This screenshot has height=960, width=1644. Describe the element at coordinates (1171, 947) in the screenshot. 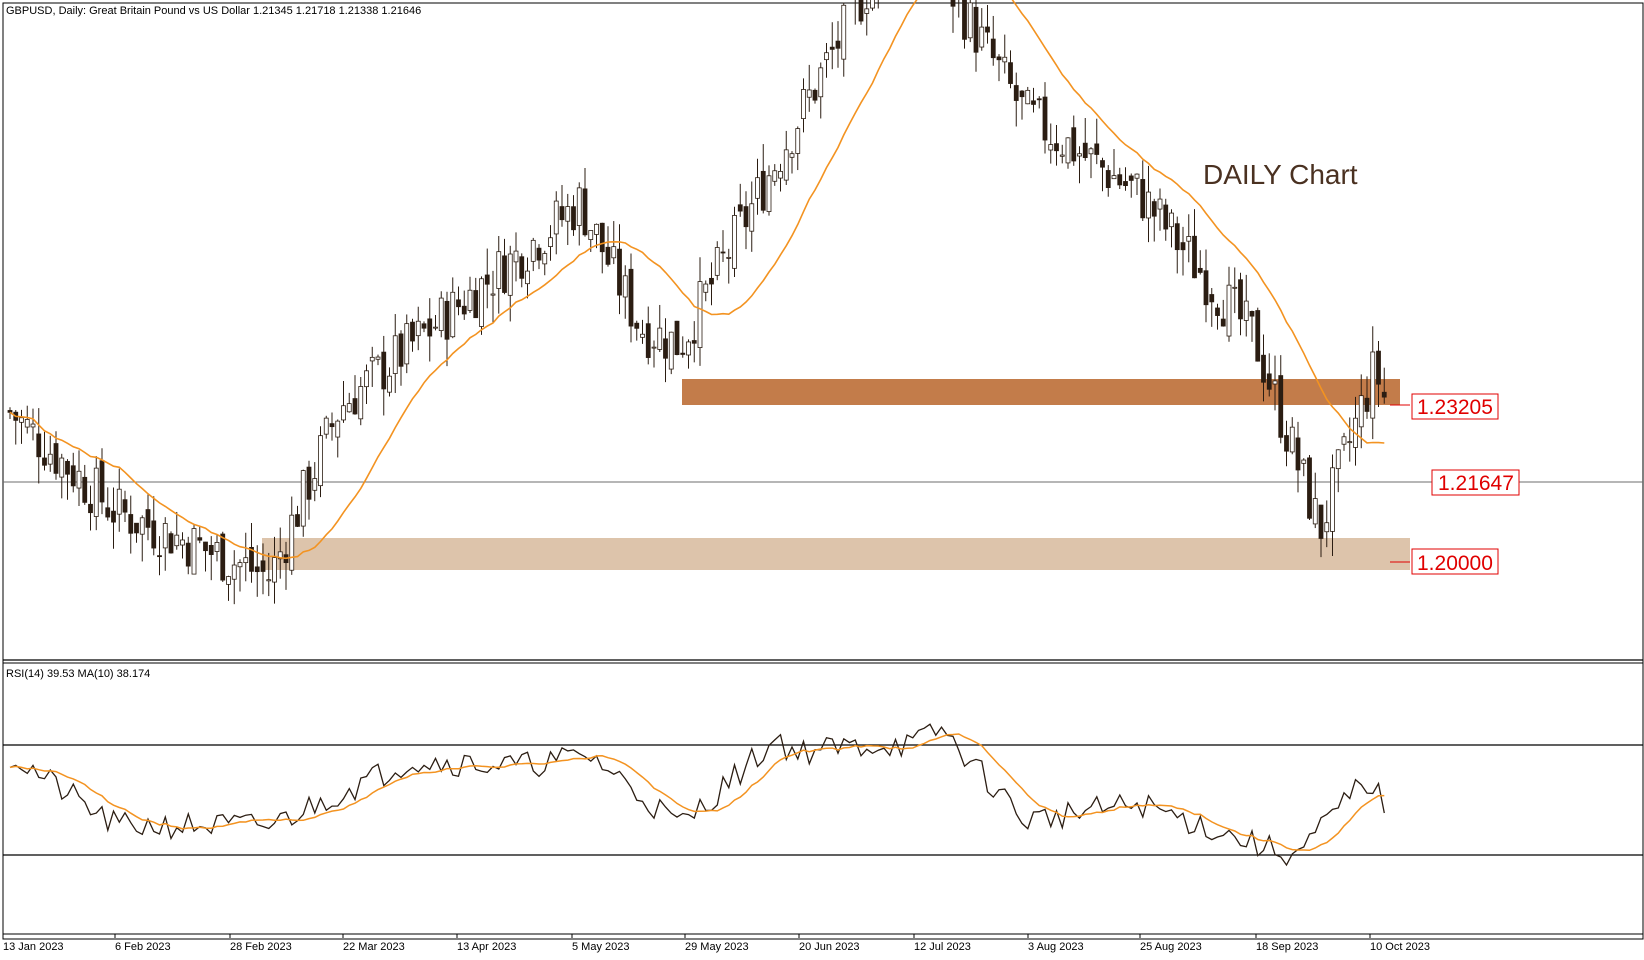

I see `x-tick-label: 25 Aug 2023` at that location.